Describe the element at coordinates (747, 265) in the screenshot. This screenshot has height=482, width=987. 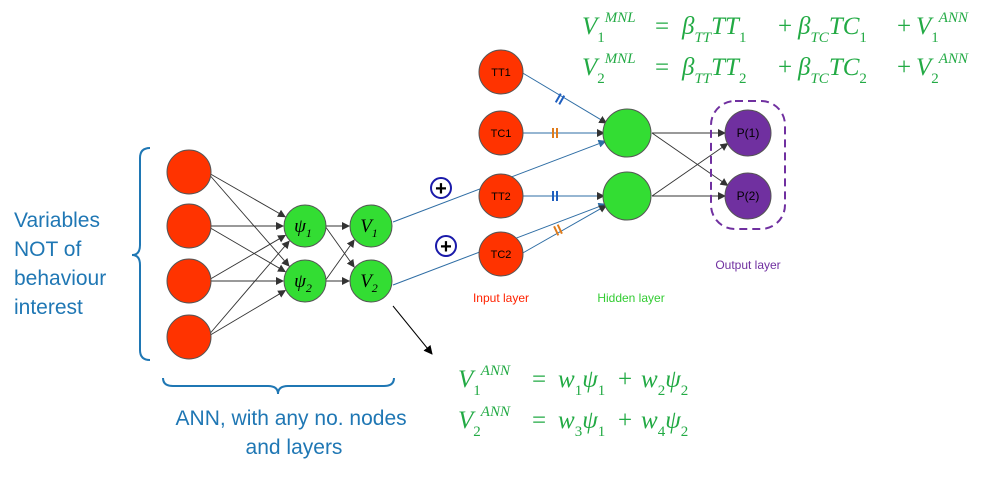
I see `output-layer-label: Output layer` at that location.